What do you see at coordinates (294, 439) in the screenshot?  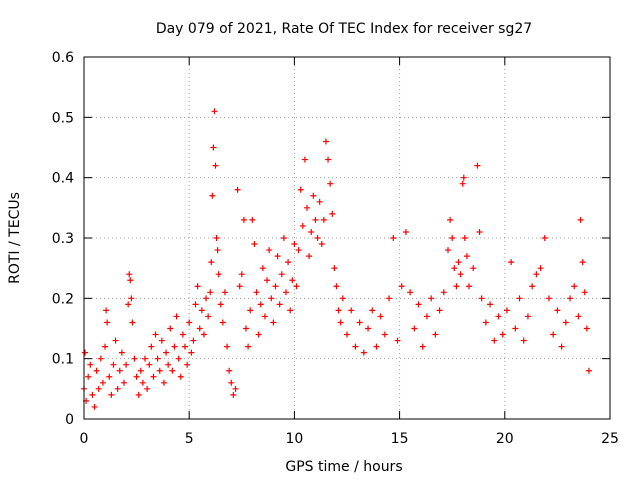 I see `x-tick-label: 10` at bounding box center [294, 439].